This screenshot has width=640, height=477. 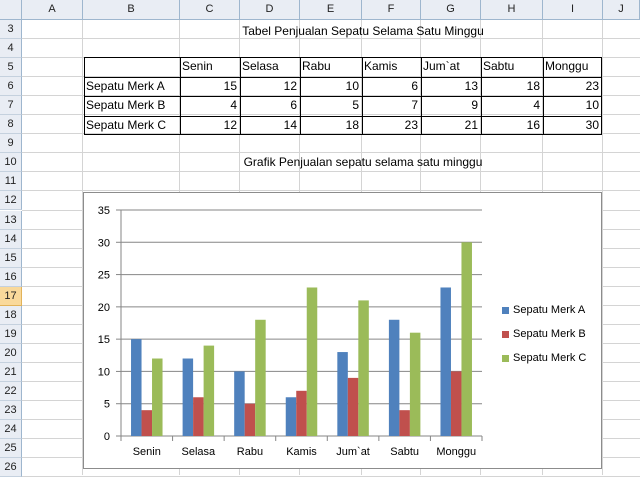 I want to click on row-header-23: 23, so click(x=11, y=411).